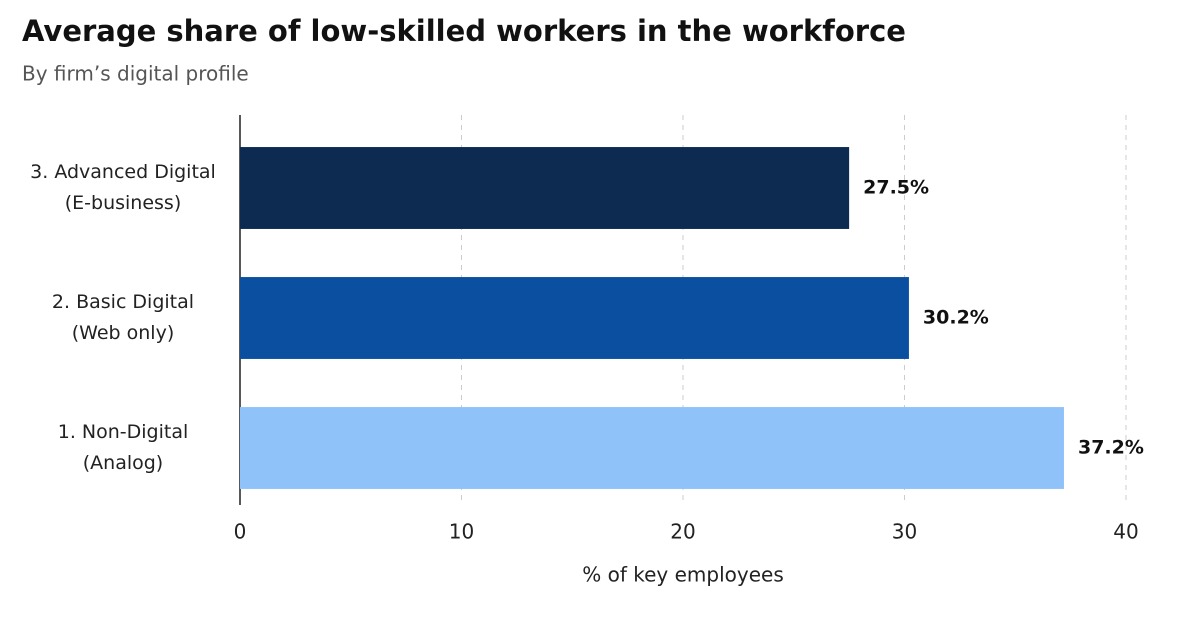 This screenshot has height=618, width=1183. I want to click on x-tick-label: 20, so click(682, 532).